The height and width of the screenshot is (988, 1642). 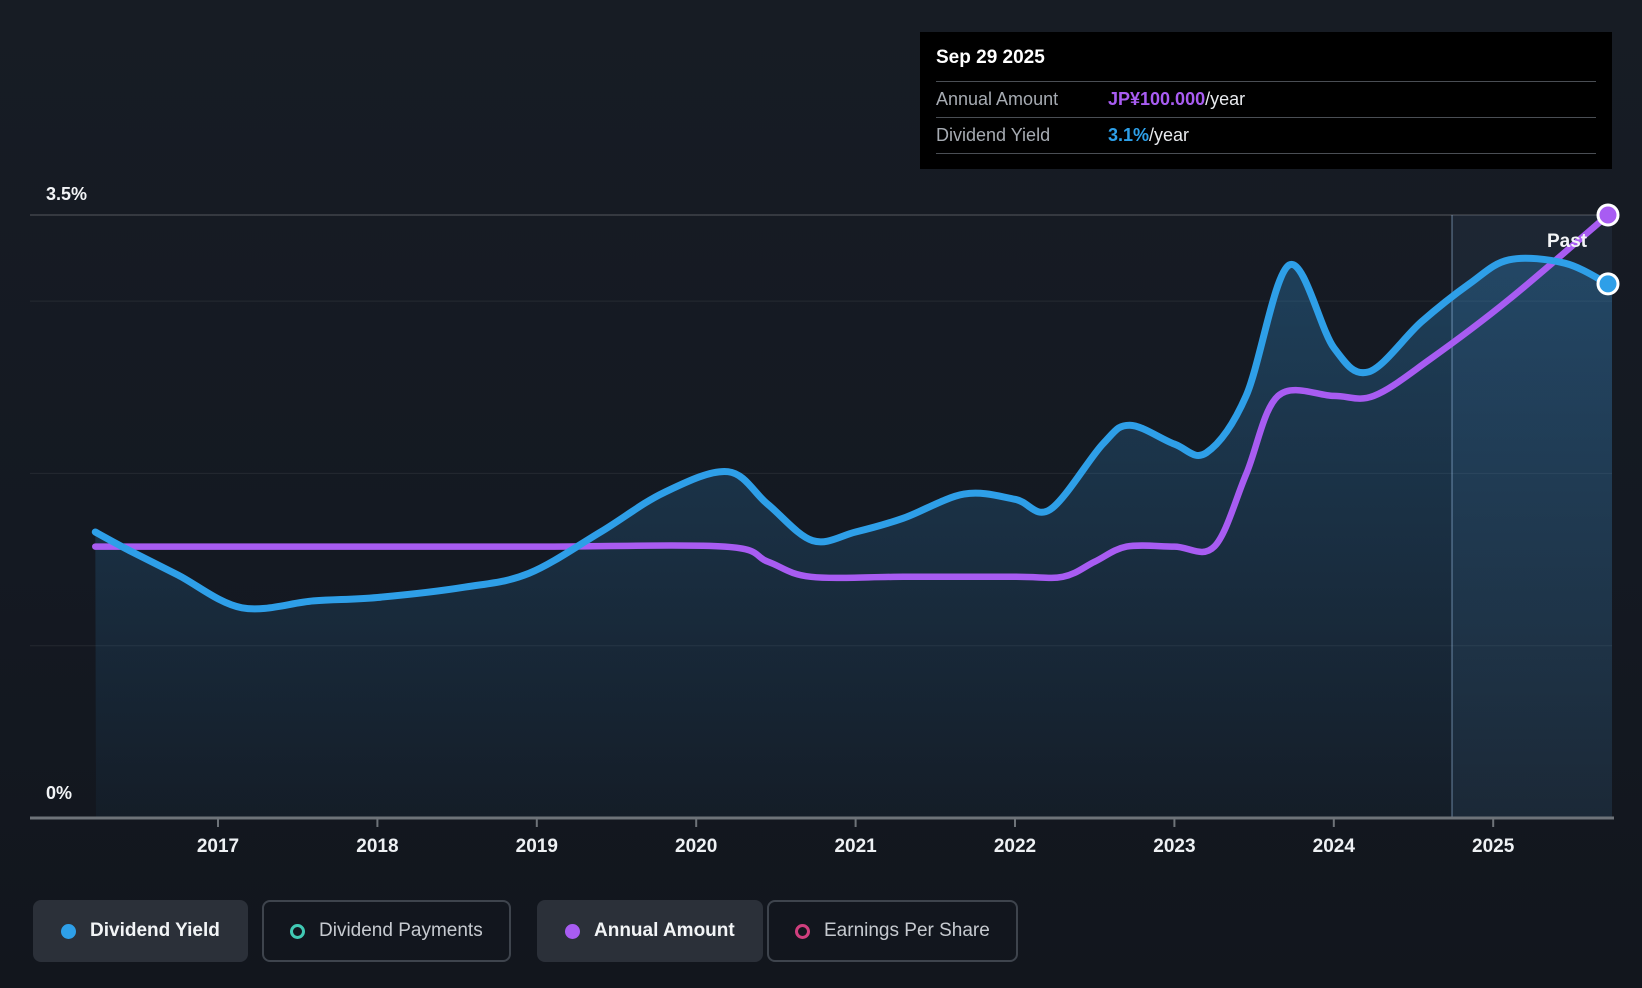 I want to click on annual-amount-dot-icon, so click(x=572, y=931).